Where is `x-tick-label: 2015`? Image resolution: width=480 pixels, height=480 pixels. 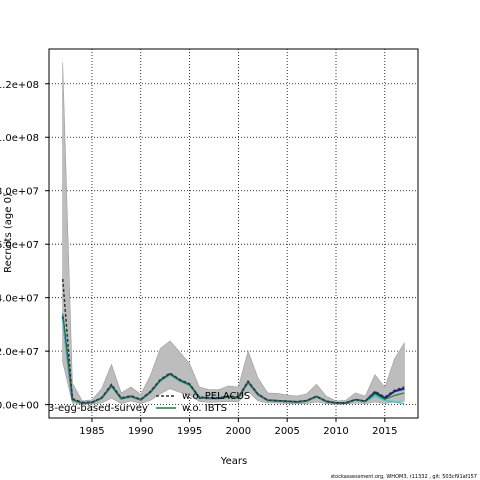
x-tick-label: 2015 is located at coordinates (384, 431).